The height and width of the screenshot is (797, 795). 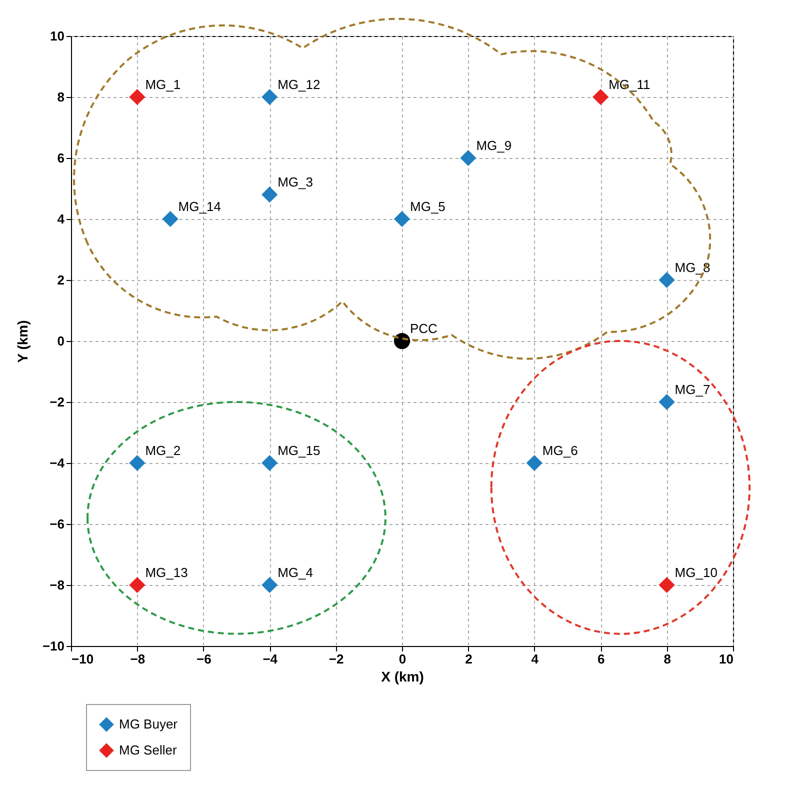 I want to click on annotation: MG_3, so click(x=296, y=182).